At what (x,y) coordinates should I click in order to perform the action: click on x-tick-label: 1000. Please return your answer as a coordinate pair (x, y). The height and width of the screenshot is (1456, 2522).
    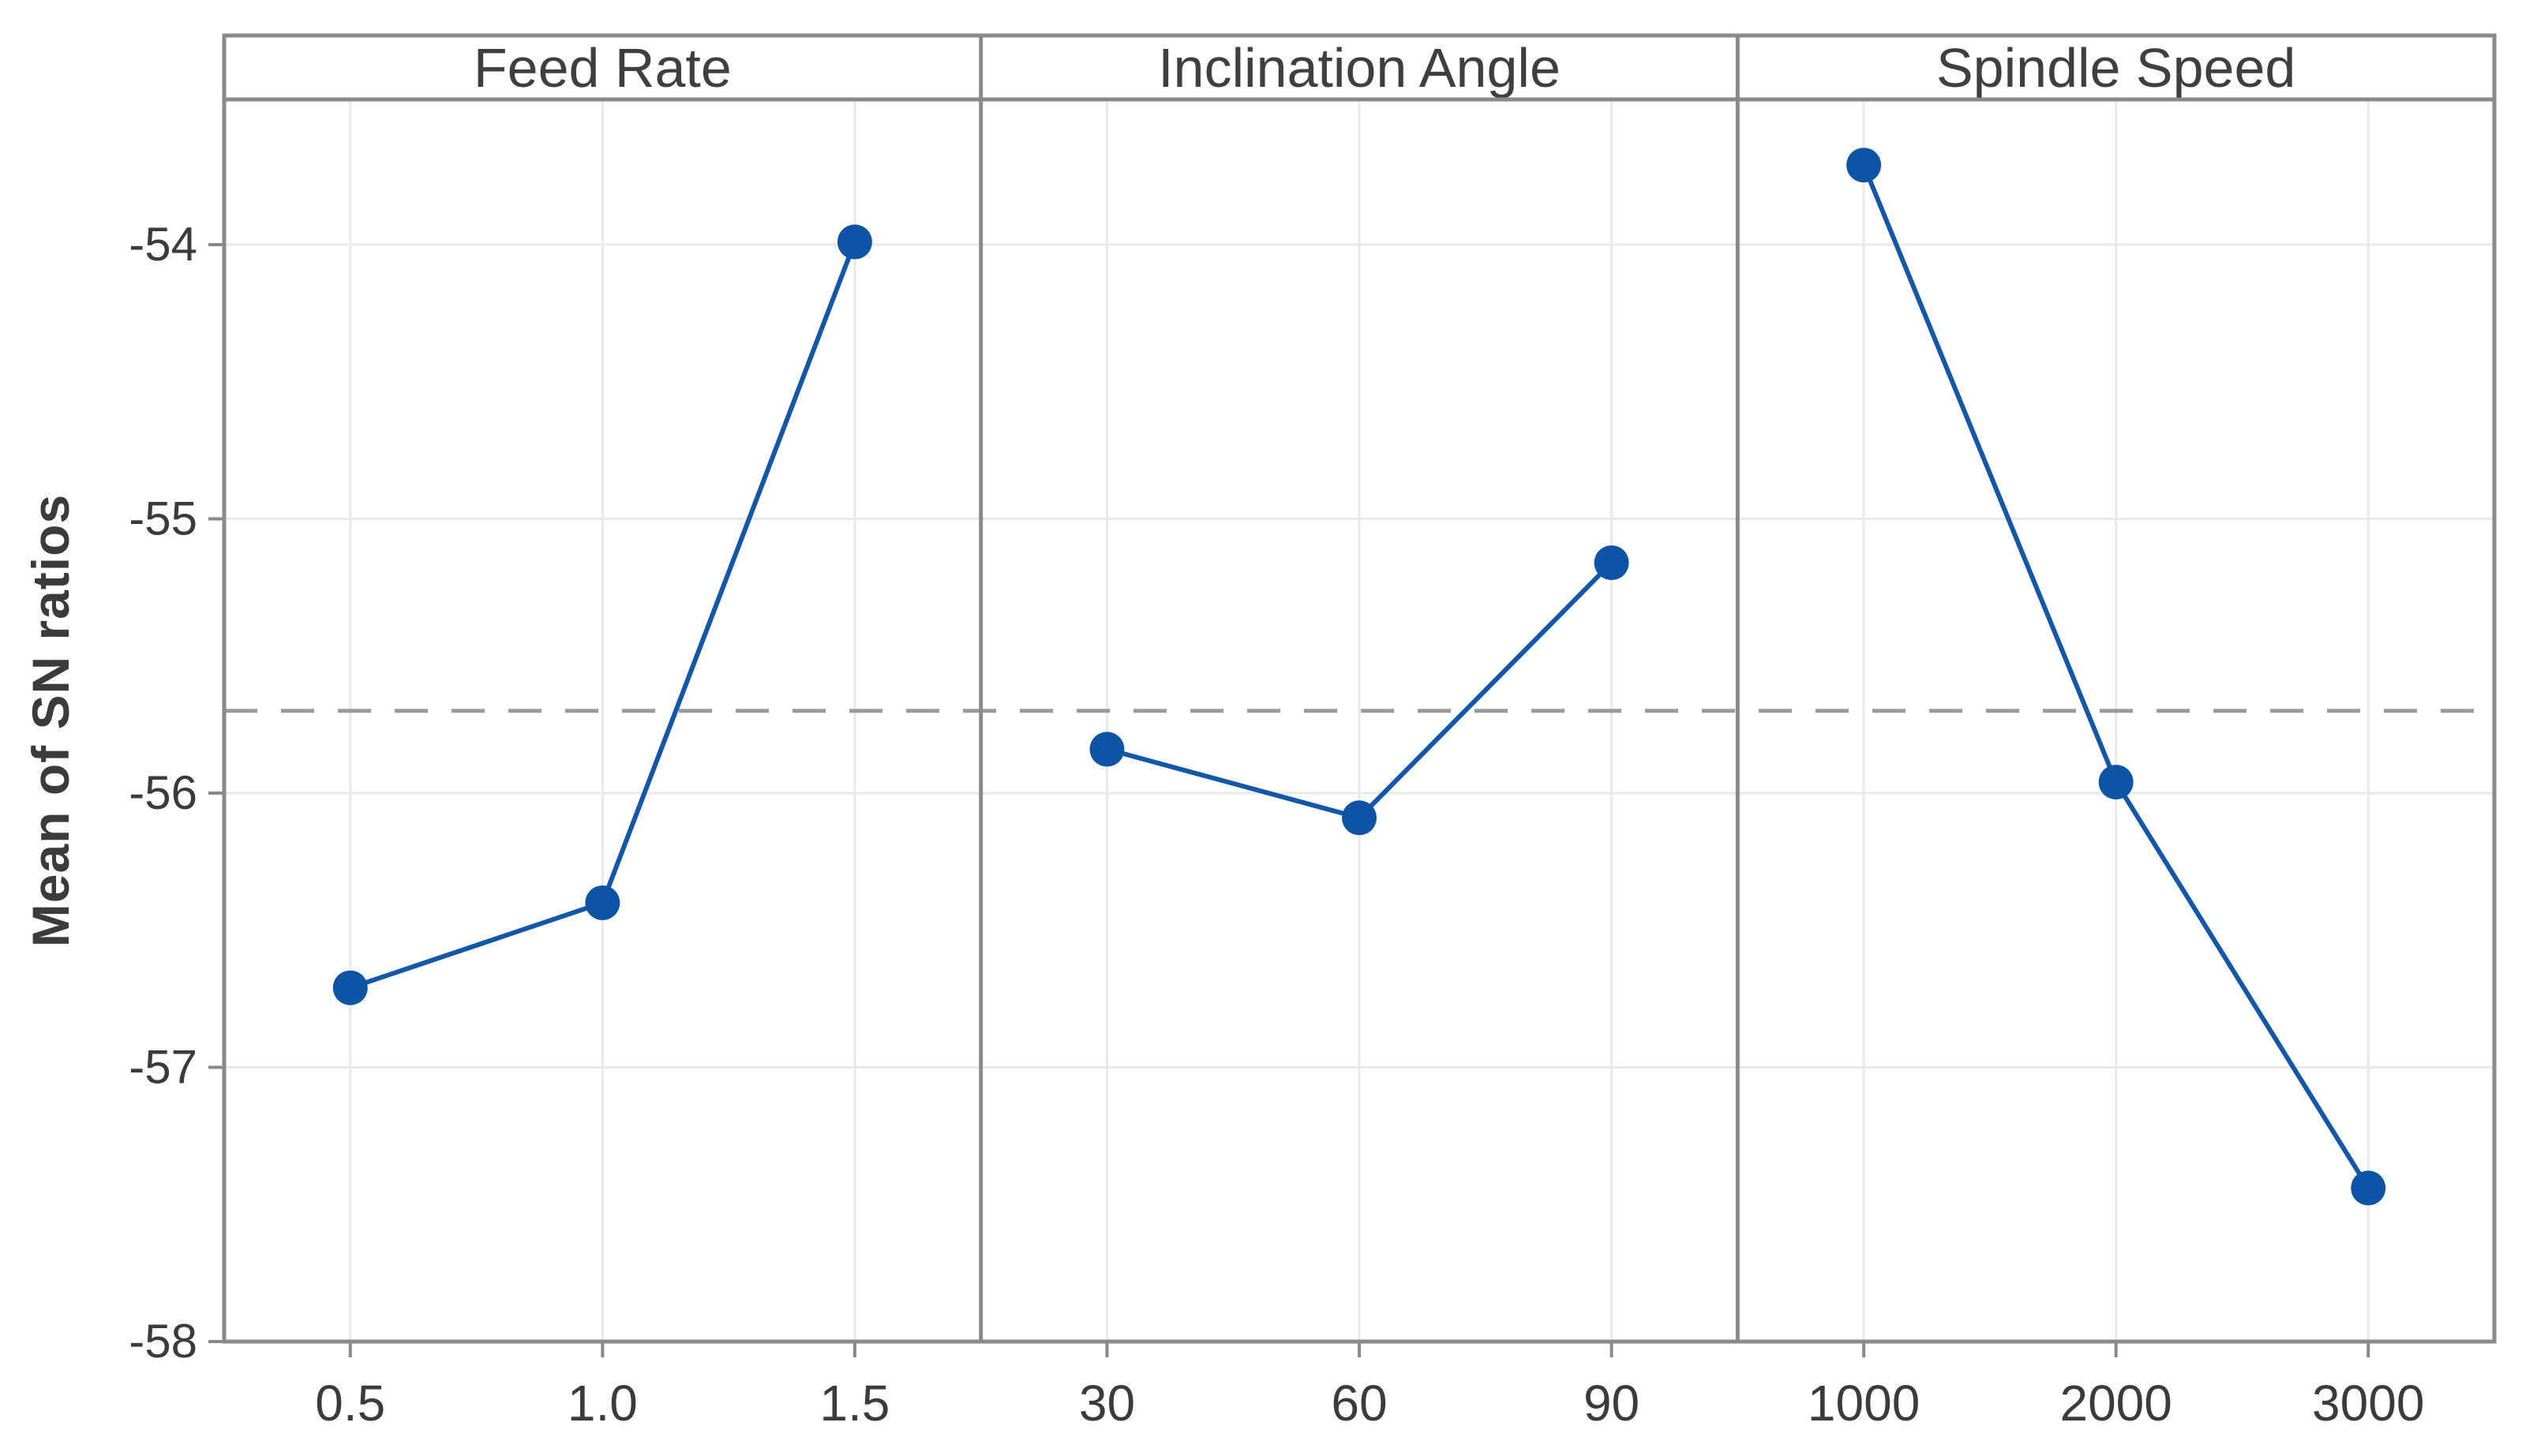
    Looking at the image, I should click on (1864, 1403).